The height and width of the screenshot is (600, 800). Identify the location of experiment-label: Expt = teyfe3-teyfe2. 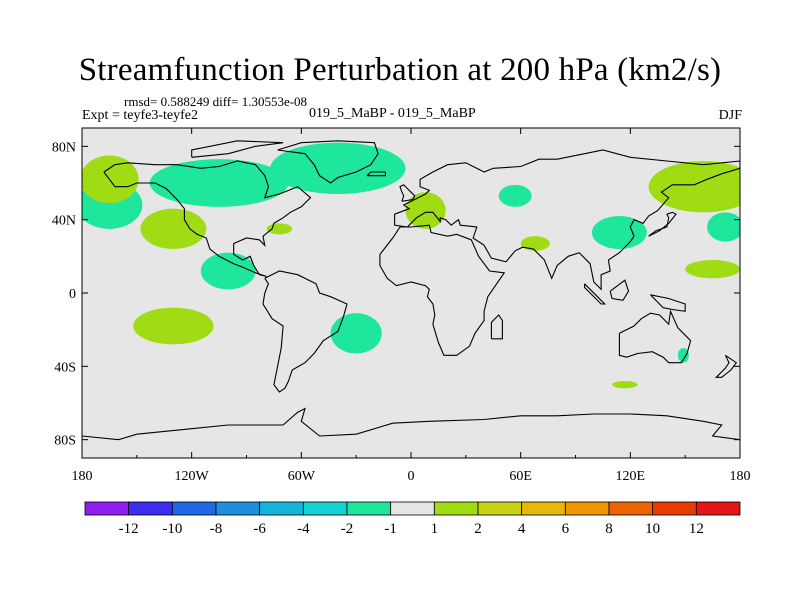
(140, 115).